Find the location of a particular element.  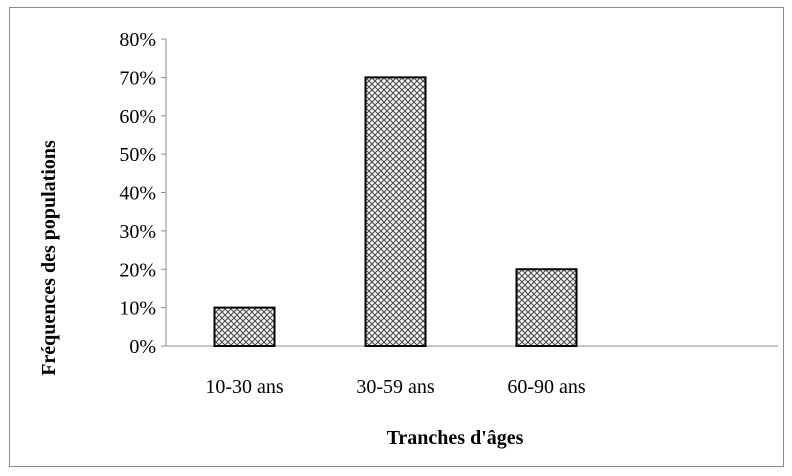

bar-10-30-ans is located at coordinates (244, 326).